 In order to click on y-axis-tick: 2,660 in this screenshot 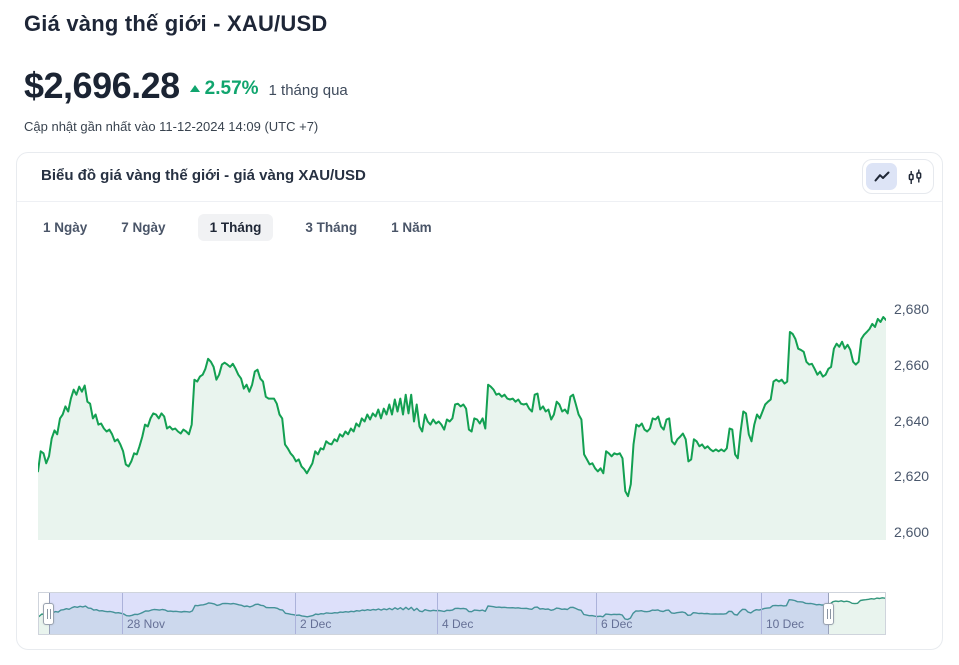, I will do `click(912, 364)`.